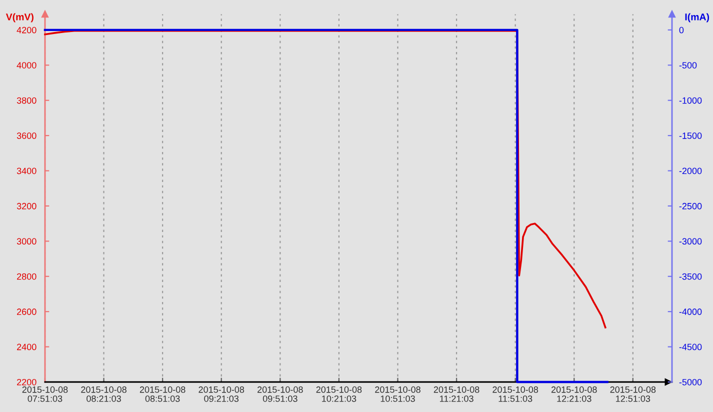  I want to click on x-tick-label: 2015-10-08 09:21:03, so click(221, 394).